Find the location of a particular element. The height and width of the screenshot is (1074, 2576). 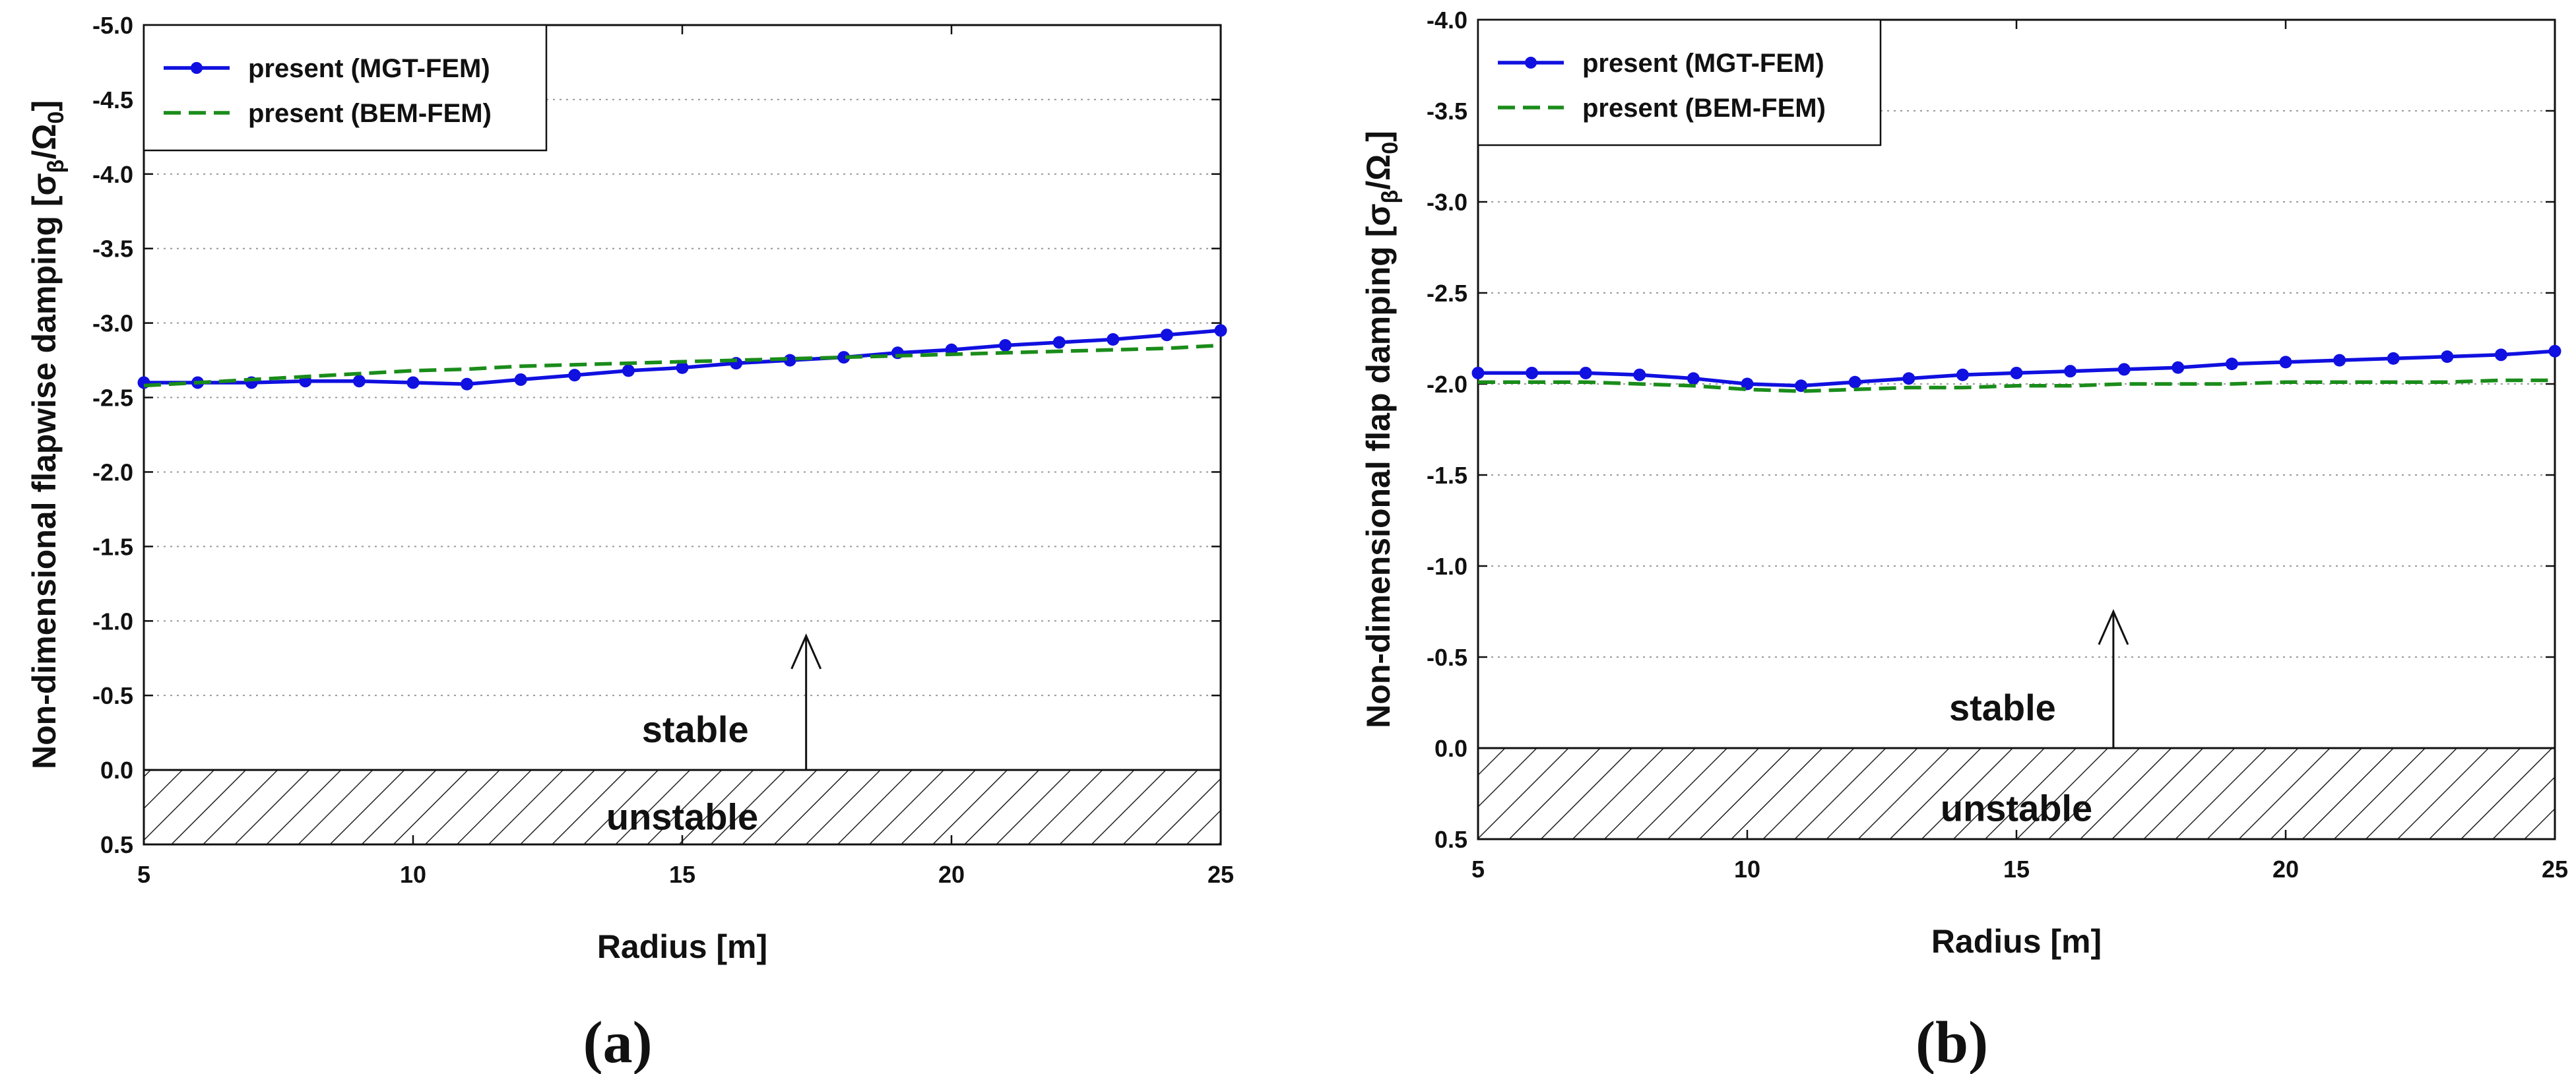

panel-label-b: (b) is located at coordinates (1952, 1042).